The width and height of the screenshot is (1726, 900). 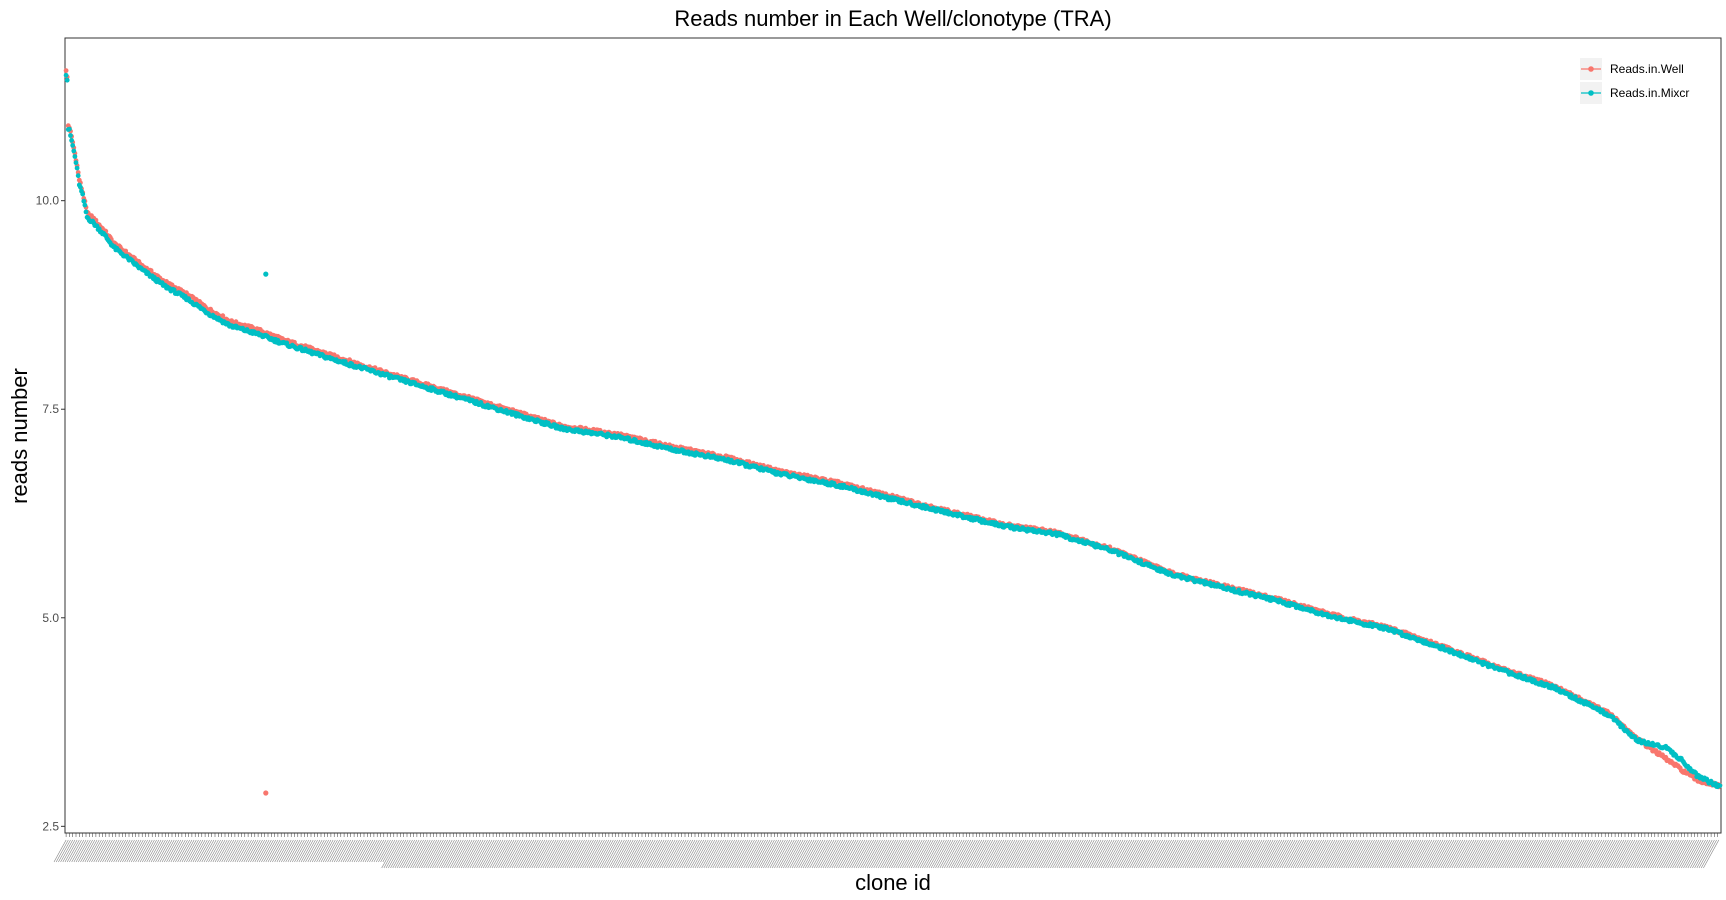 I want to click on legend-key-well-point, so click(x=1591, y=69).